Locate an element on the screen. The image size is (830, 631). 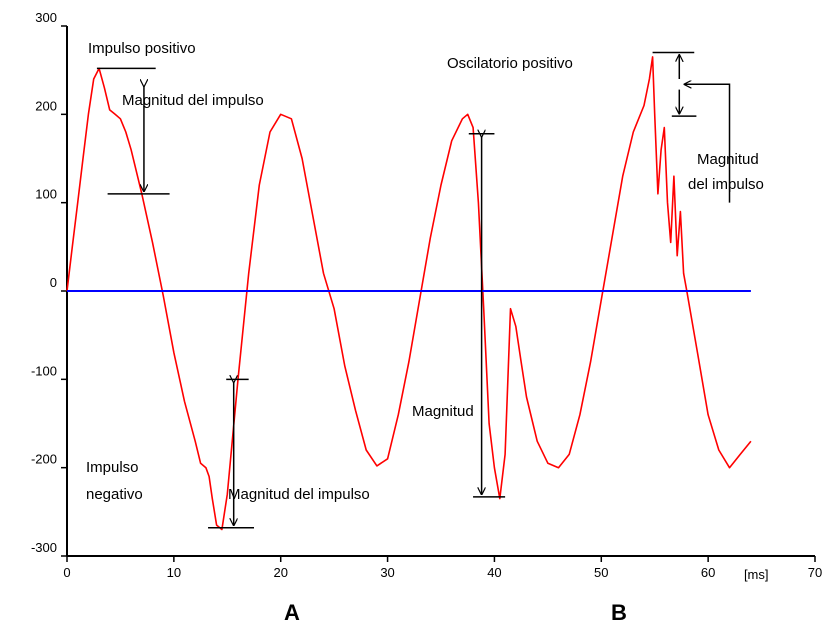
y-tick-label: -300 is located at coordinates (44, 547).